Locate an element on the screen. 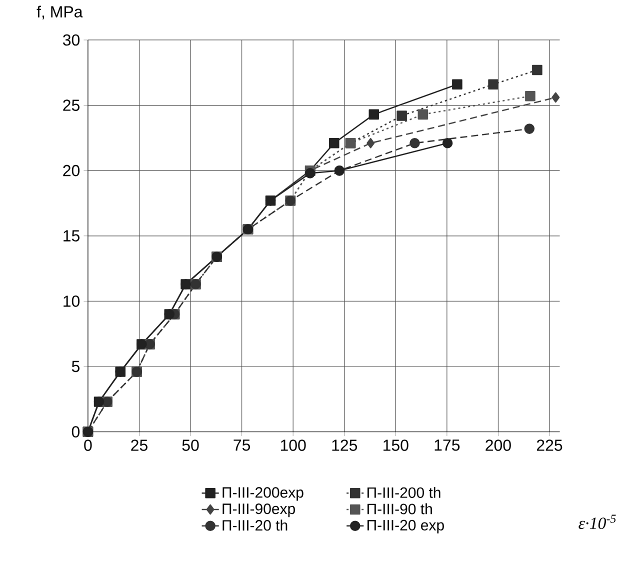 The height and width of the screenshot is (584, 620). y-tick-label: 15 is located at coordinates (72, 236).